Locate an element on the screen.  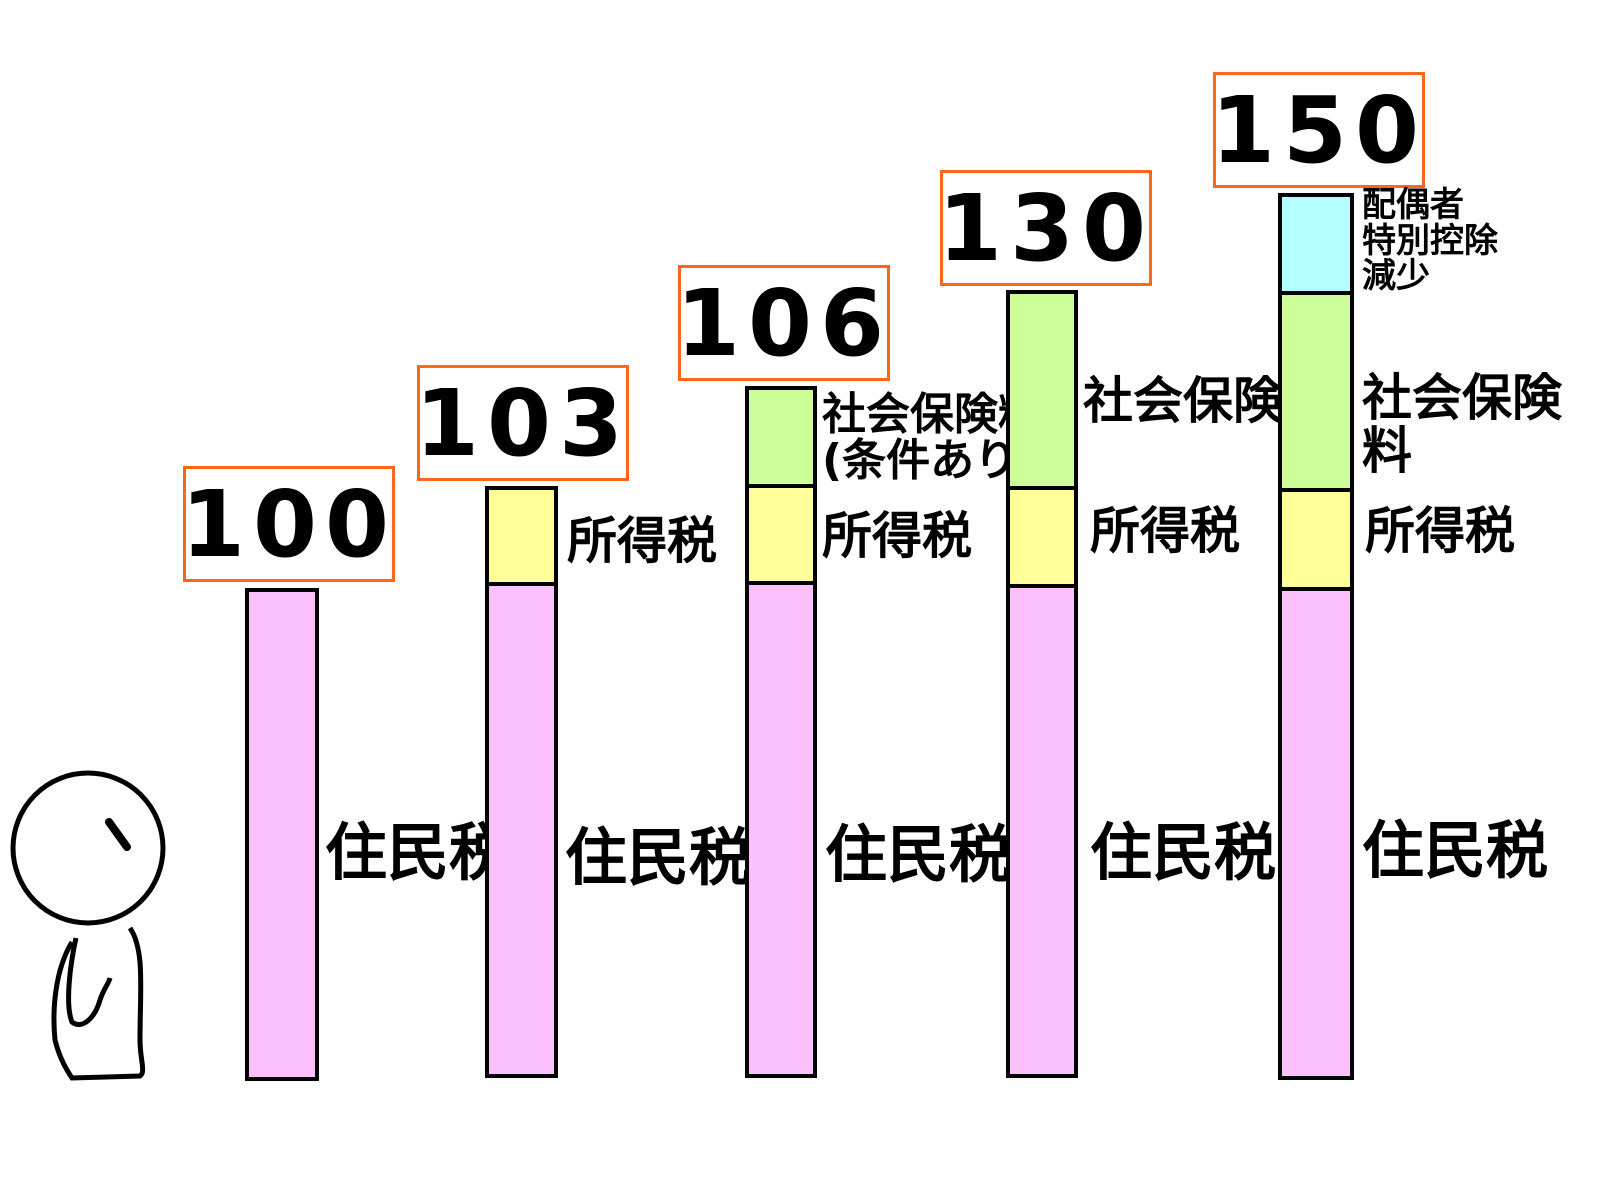
person-illustration is located at coordinates (88, 925).